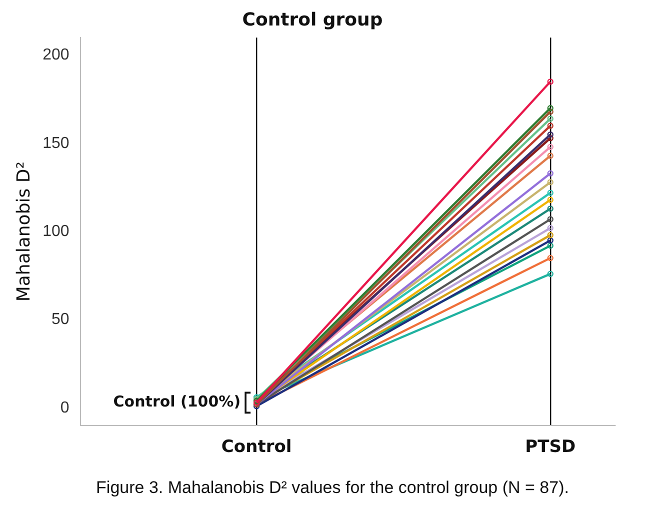  What do you see at coordinates (256, 447) in the screenshot?
I see `x-tick-label: Control` at bounding box center [256, 447].